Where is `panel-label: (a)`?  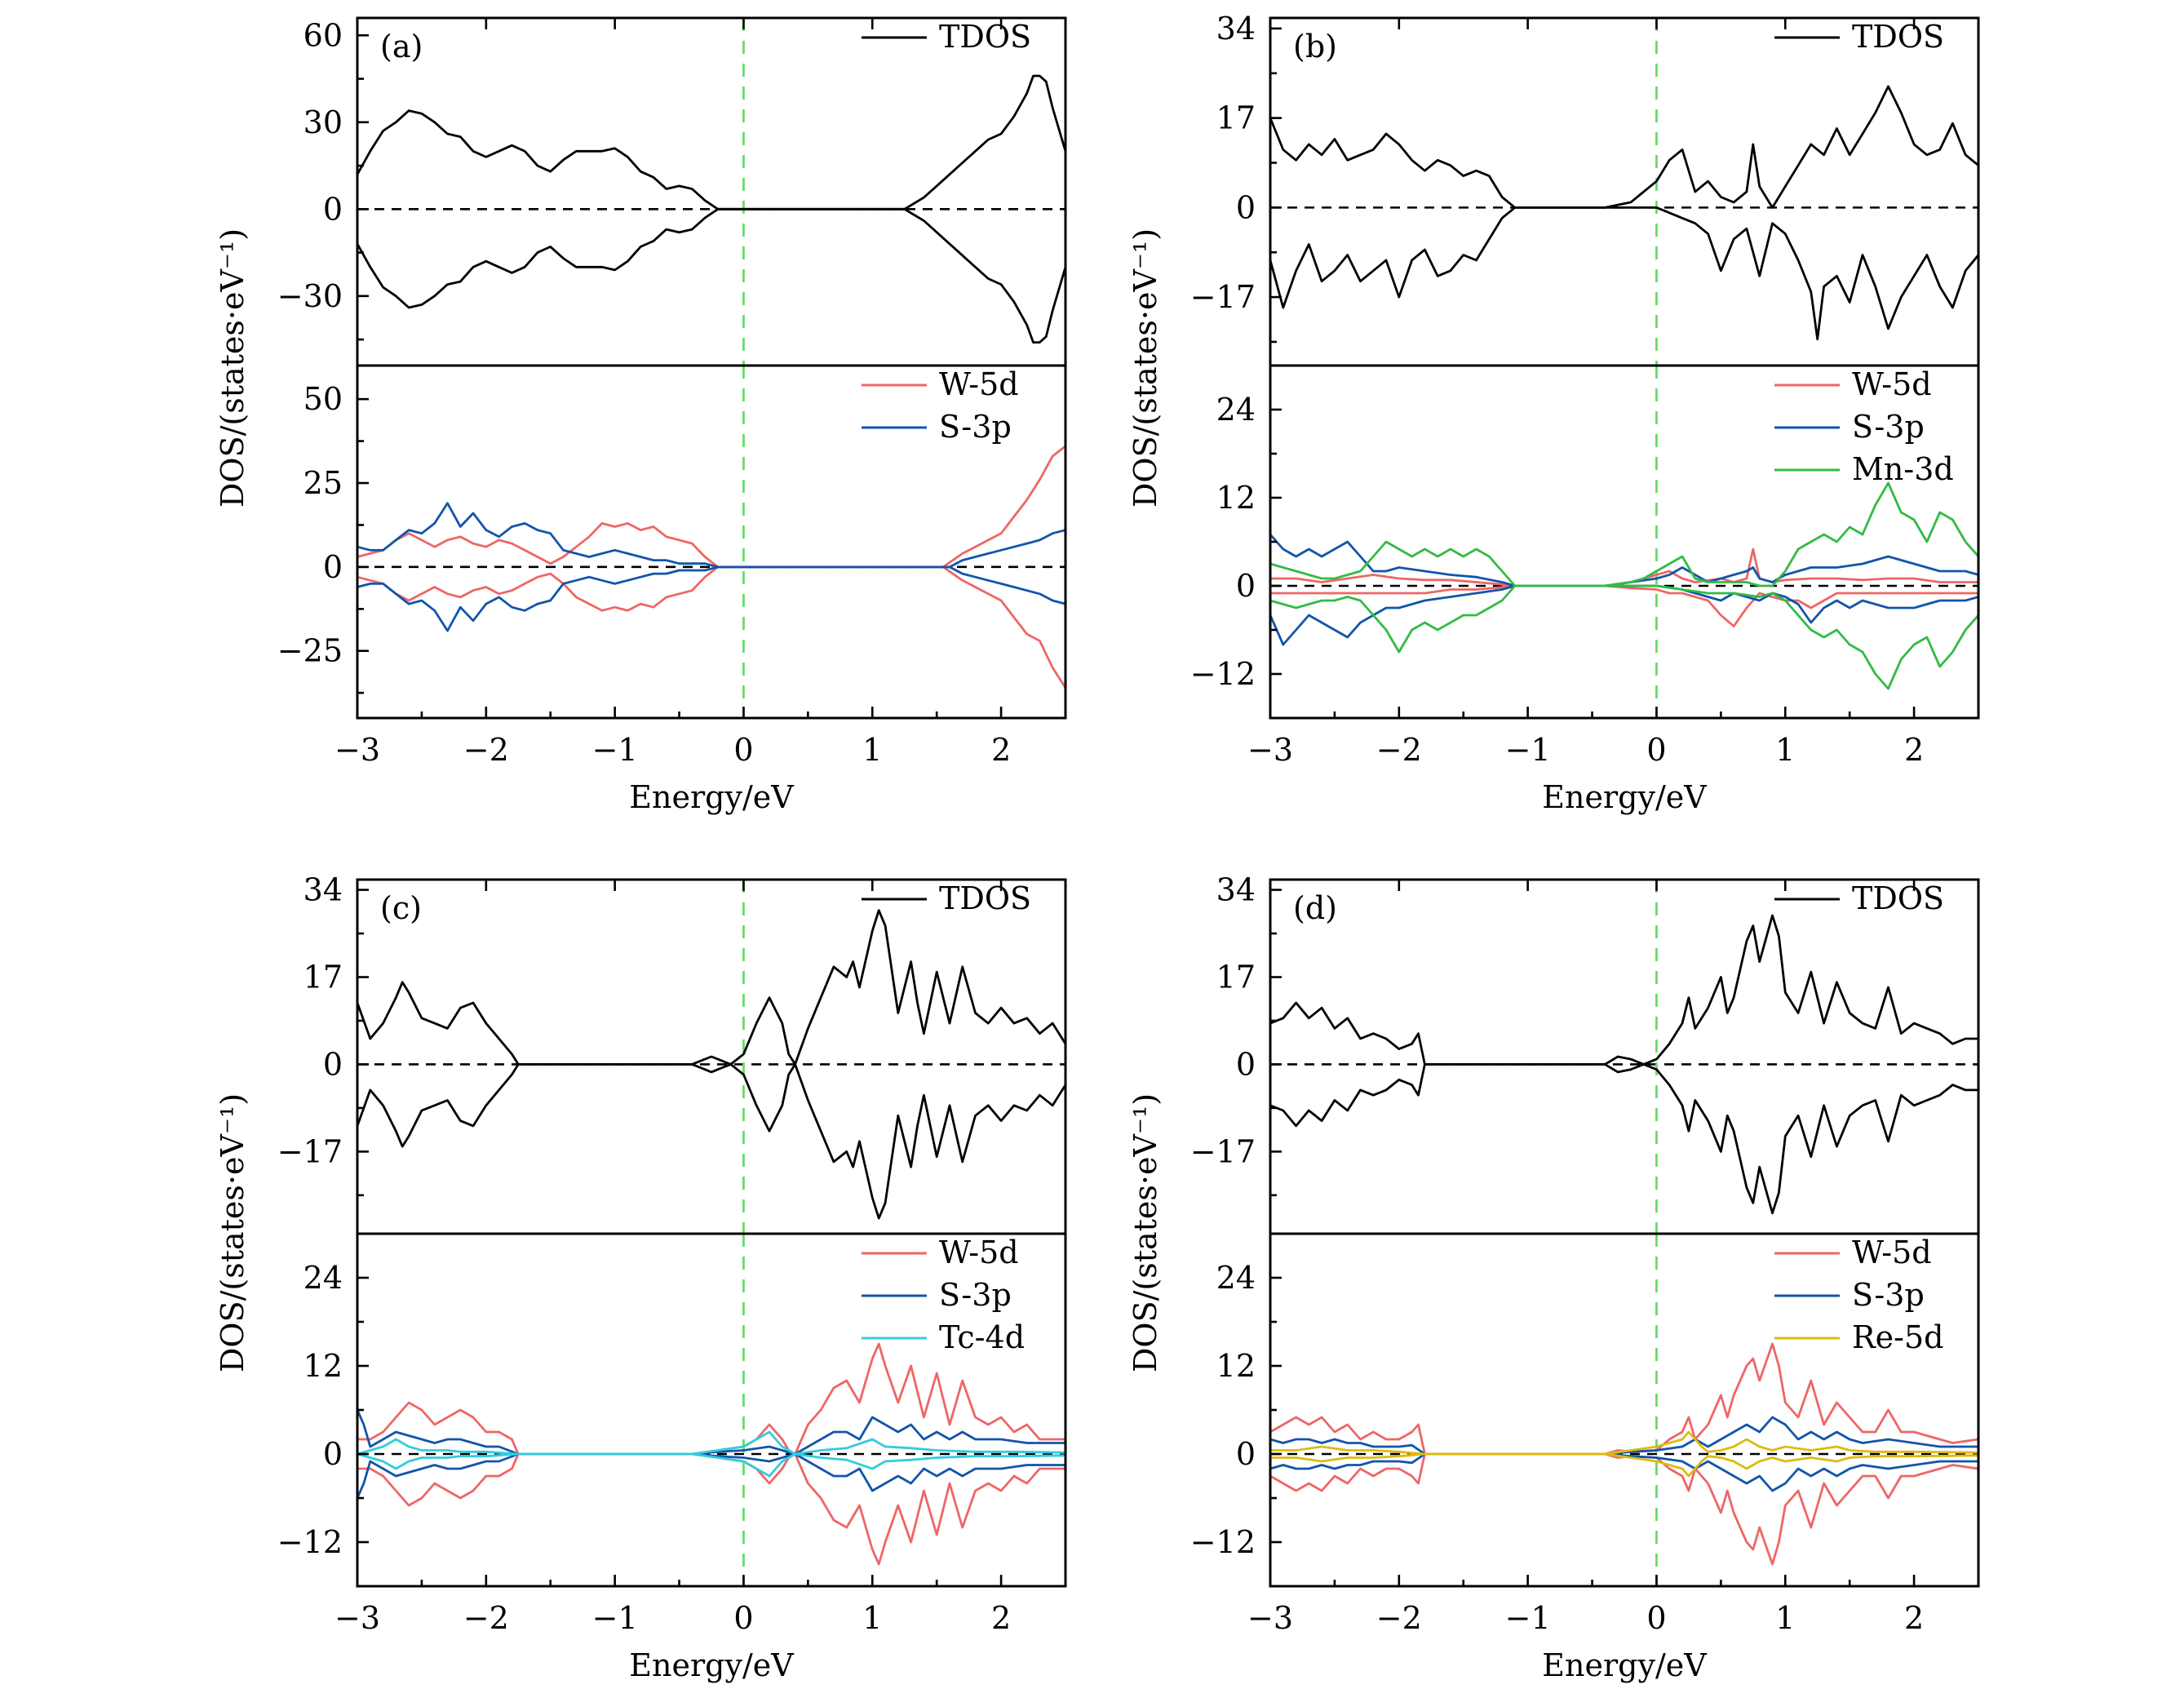
panel-label: (a) is located at coordinates (402, 46).